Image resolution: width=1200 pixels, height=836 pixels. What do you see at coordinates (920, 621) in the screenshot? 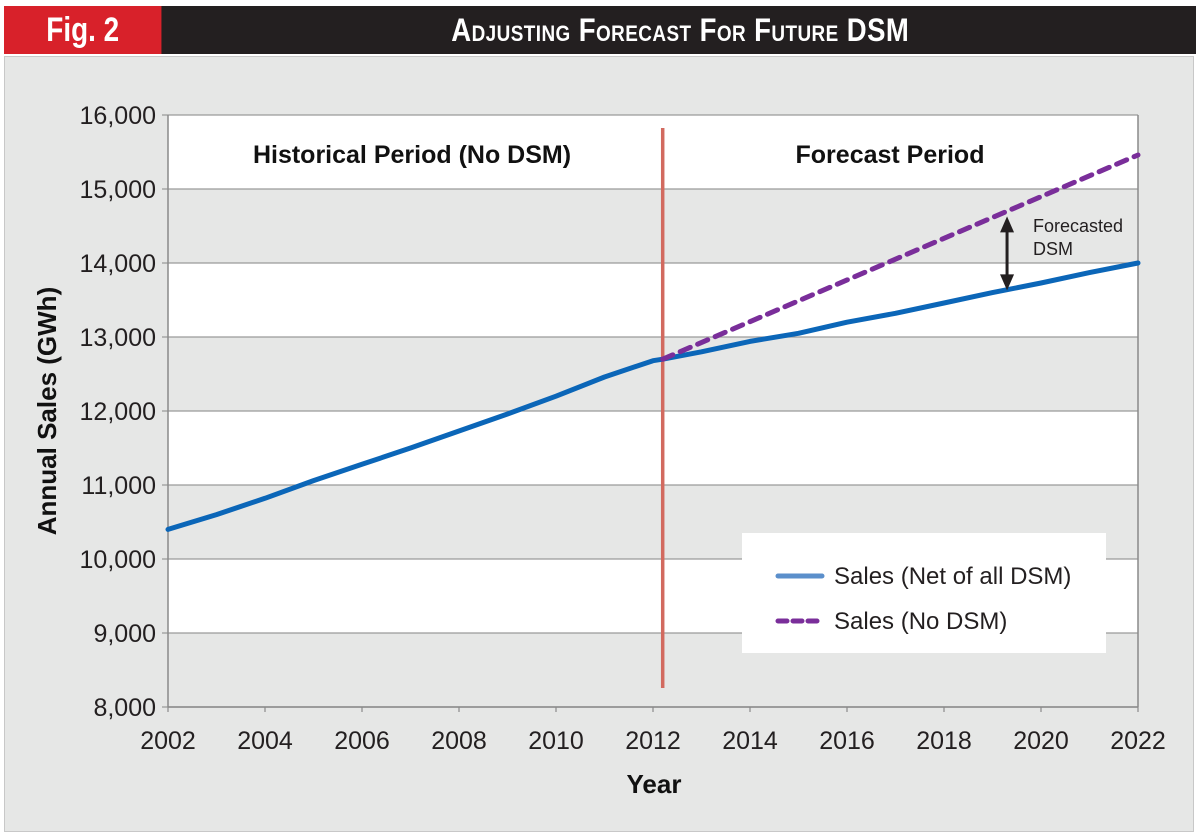
I see `legend-label-nodsm: Sales (No DSM)` at bounding box center [920, 621].